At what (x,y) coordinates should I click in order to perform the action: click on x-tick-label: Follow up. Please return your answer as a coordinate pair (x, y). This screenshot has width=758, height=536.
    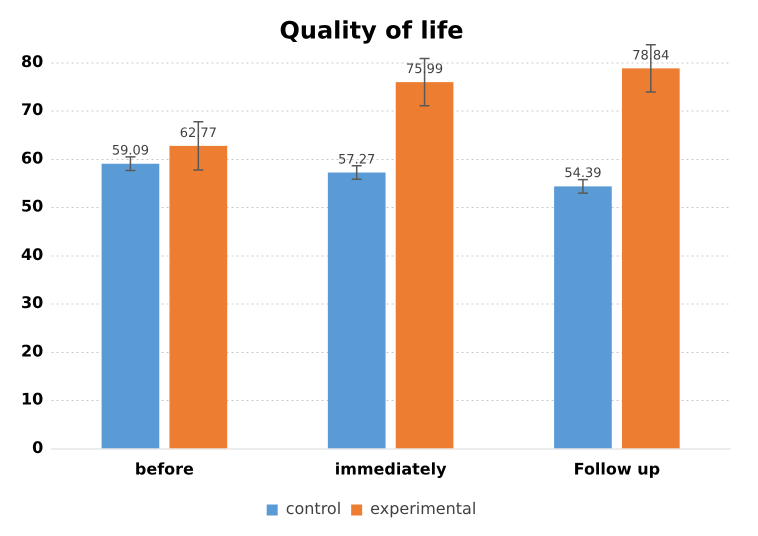
    Looking at the image, I should click on (617, 469).